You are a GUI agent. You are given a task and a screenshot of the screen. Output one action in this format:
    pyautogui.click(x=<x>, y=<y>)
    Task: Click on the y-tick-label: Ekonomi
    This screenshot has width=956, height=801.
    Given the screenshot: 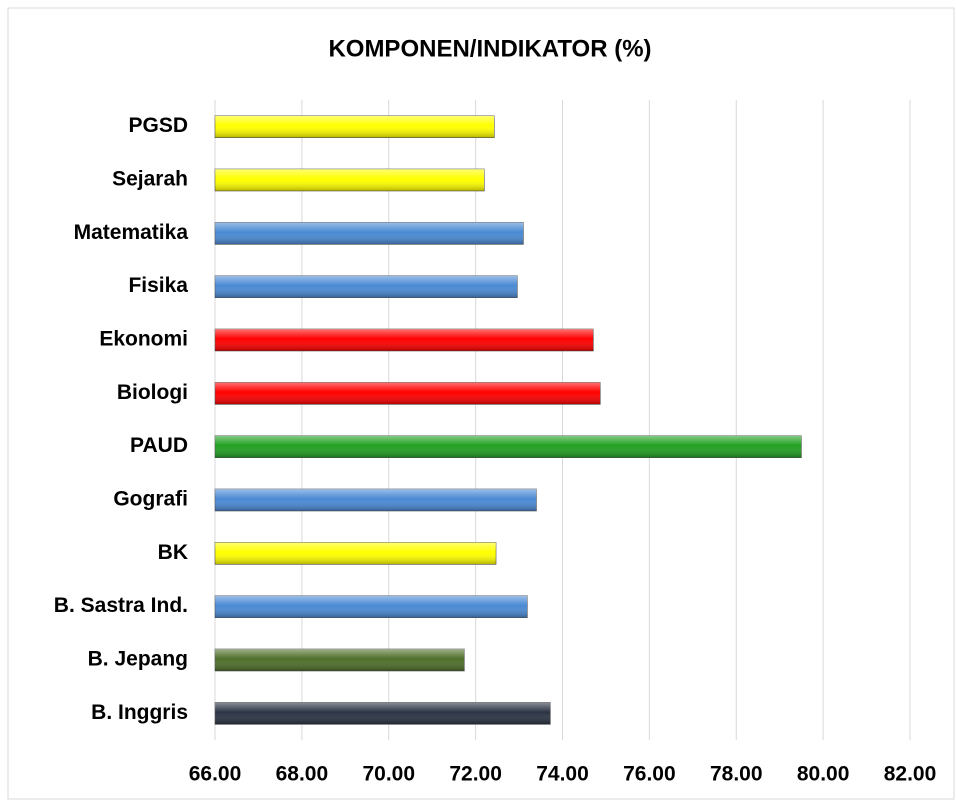 What is the action you would take?
    pyautogui.click(x=143, y=339)
    